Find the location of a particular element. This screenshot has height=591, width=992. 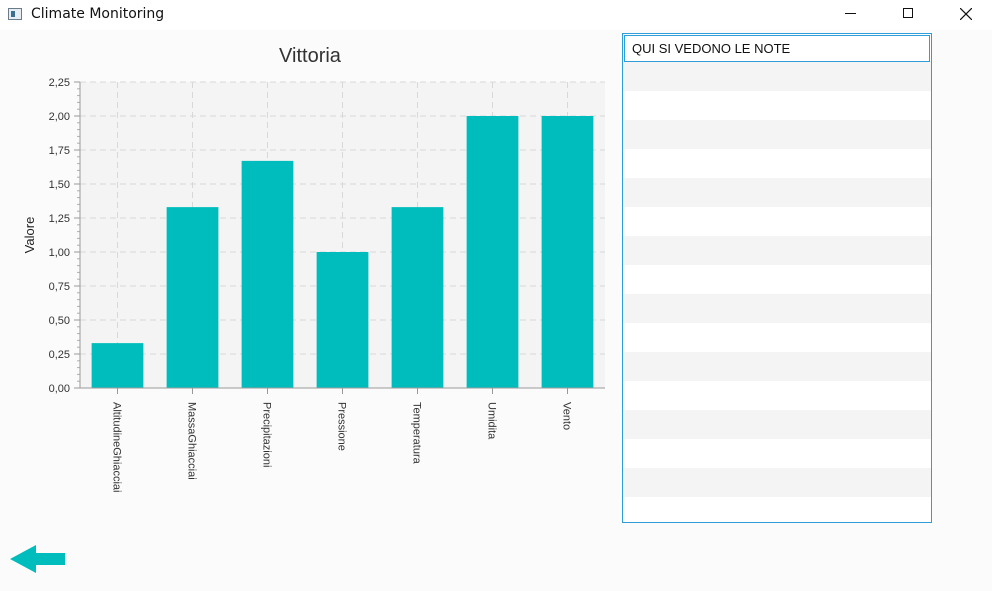

y-tick-label: 1,25 is located at coordinates (59, 219).